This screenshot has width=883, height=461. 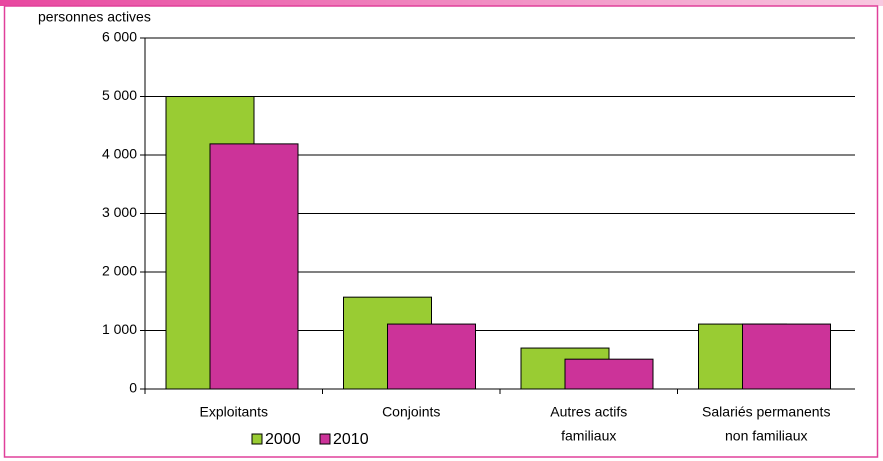 I want to click on top-strip, so click(x=441, y=3).